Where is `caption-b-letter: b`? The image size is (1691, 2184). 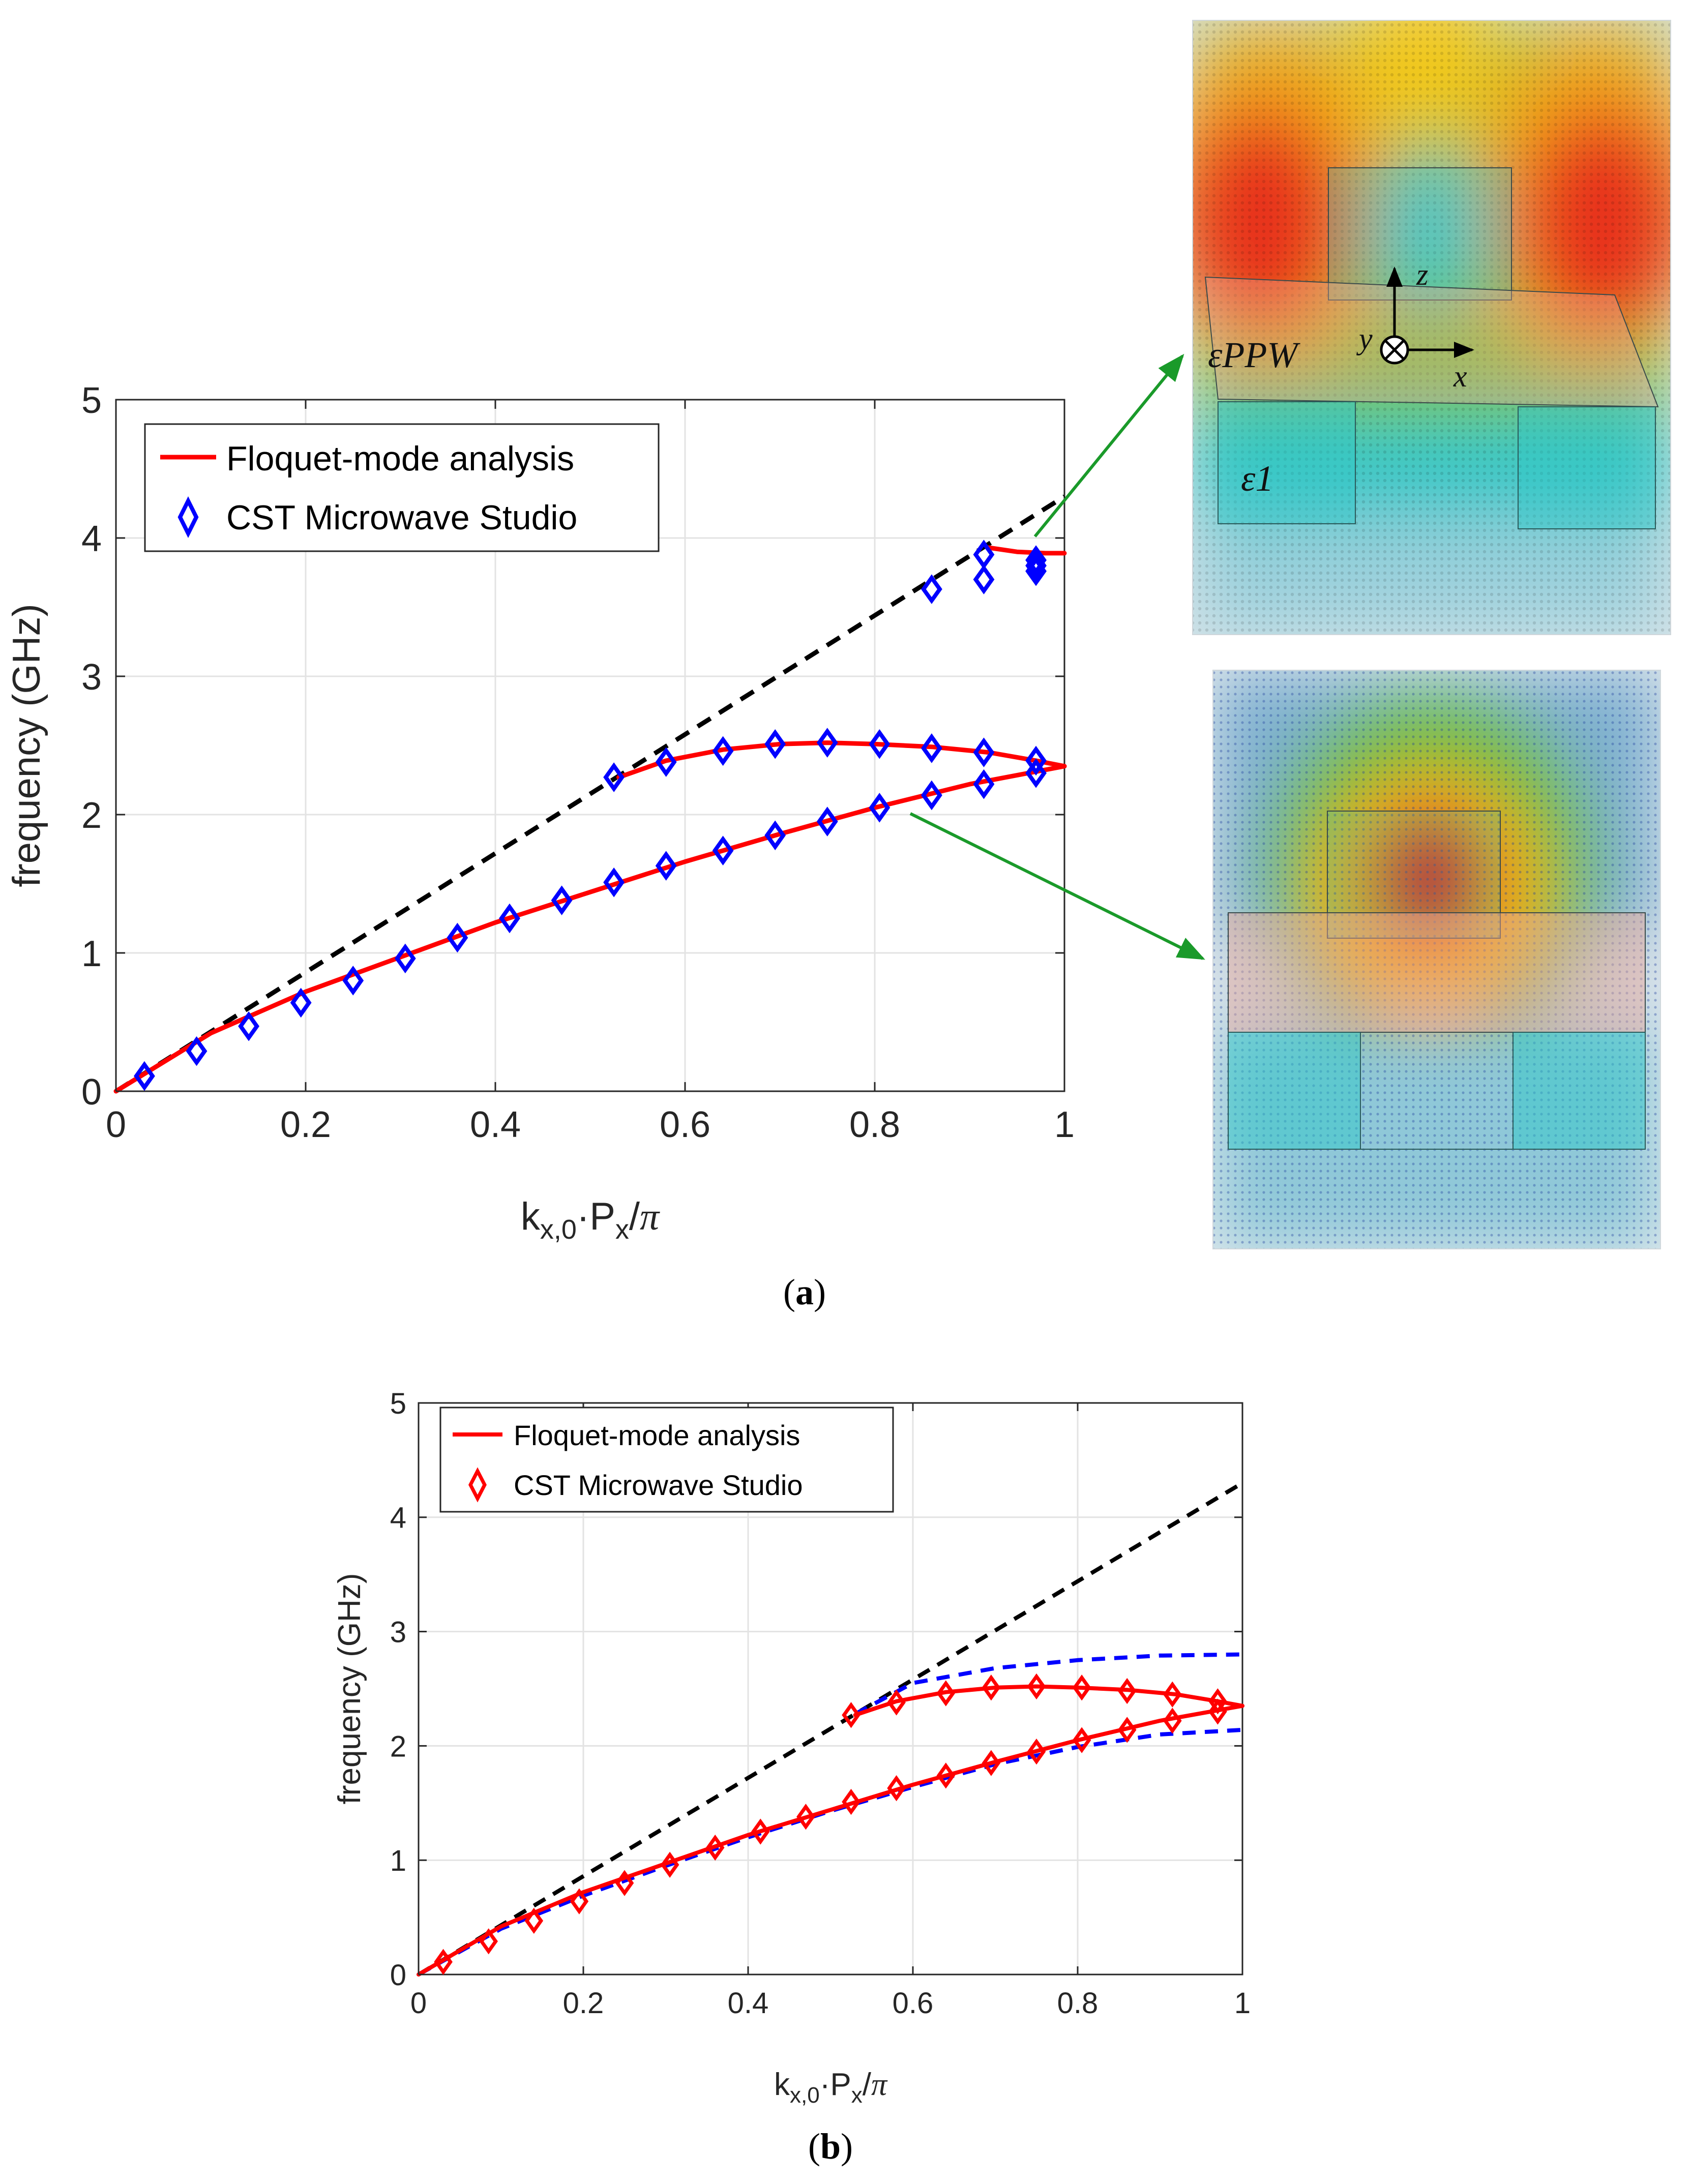 caption-b-letter: b is located at coordinates (830, 2146).